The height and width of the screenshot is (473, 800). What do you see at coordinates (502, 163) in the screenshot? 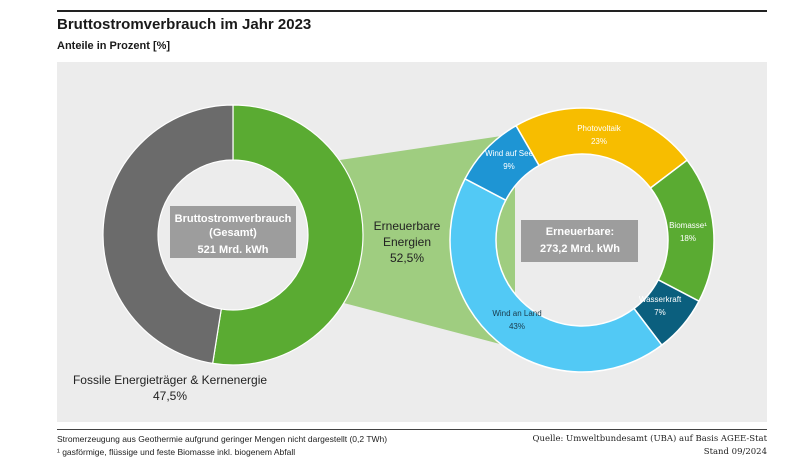
I see `donut-slice-wind-auf-see` at bounding box center [502, 163].